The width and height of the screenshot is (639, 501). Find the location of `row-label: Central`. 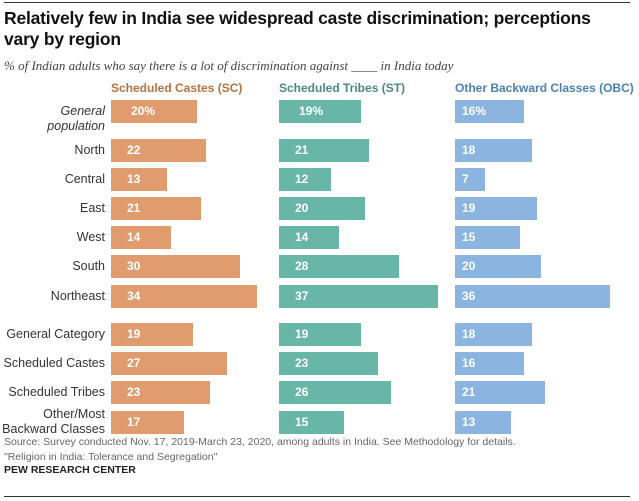

row-label: Central is located at coordinates (84, 179).